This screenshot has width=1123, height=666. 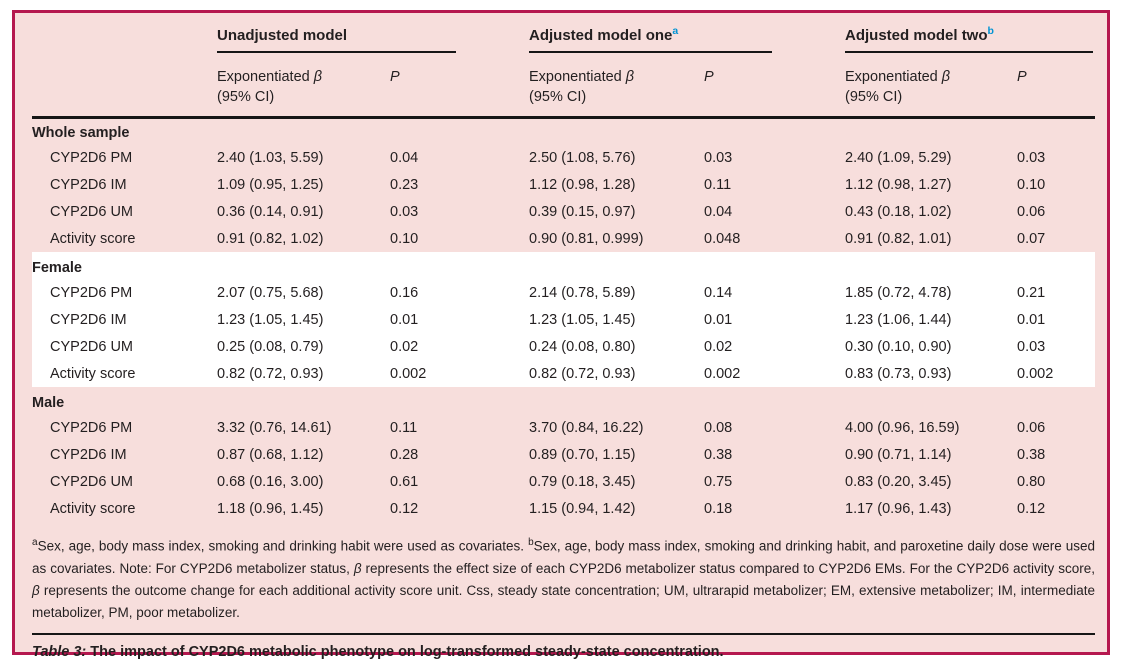 I want to click on exp-beta-ci-cell: 0.39 (0.15, 0.97), so click(x=582, y=211).